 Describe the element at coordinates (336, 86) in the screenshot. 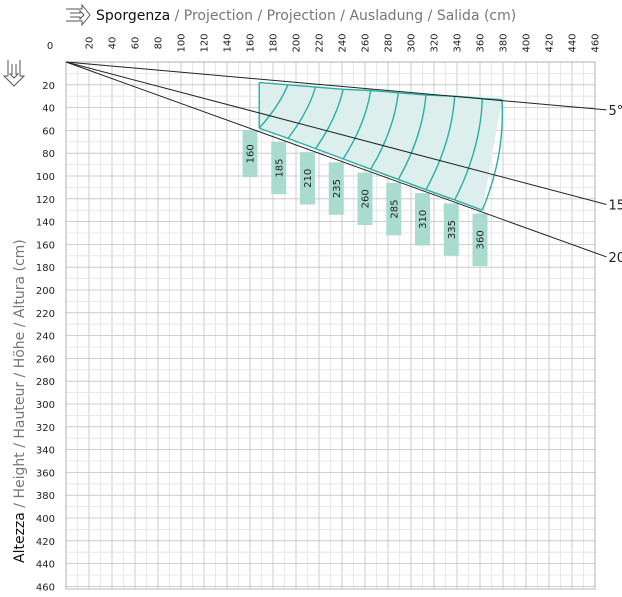

I see `pitch-line` at that location.